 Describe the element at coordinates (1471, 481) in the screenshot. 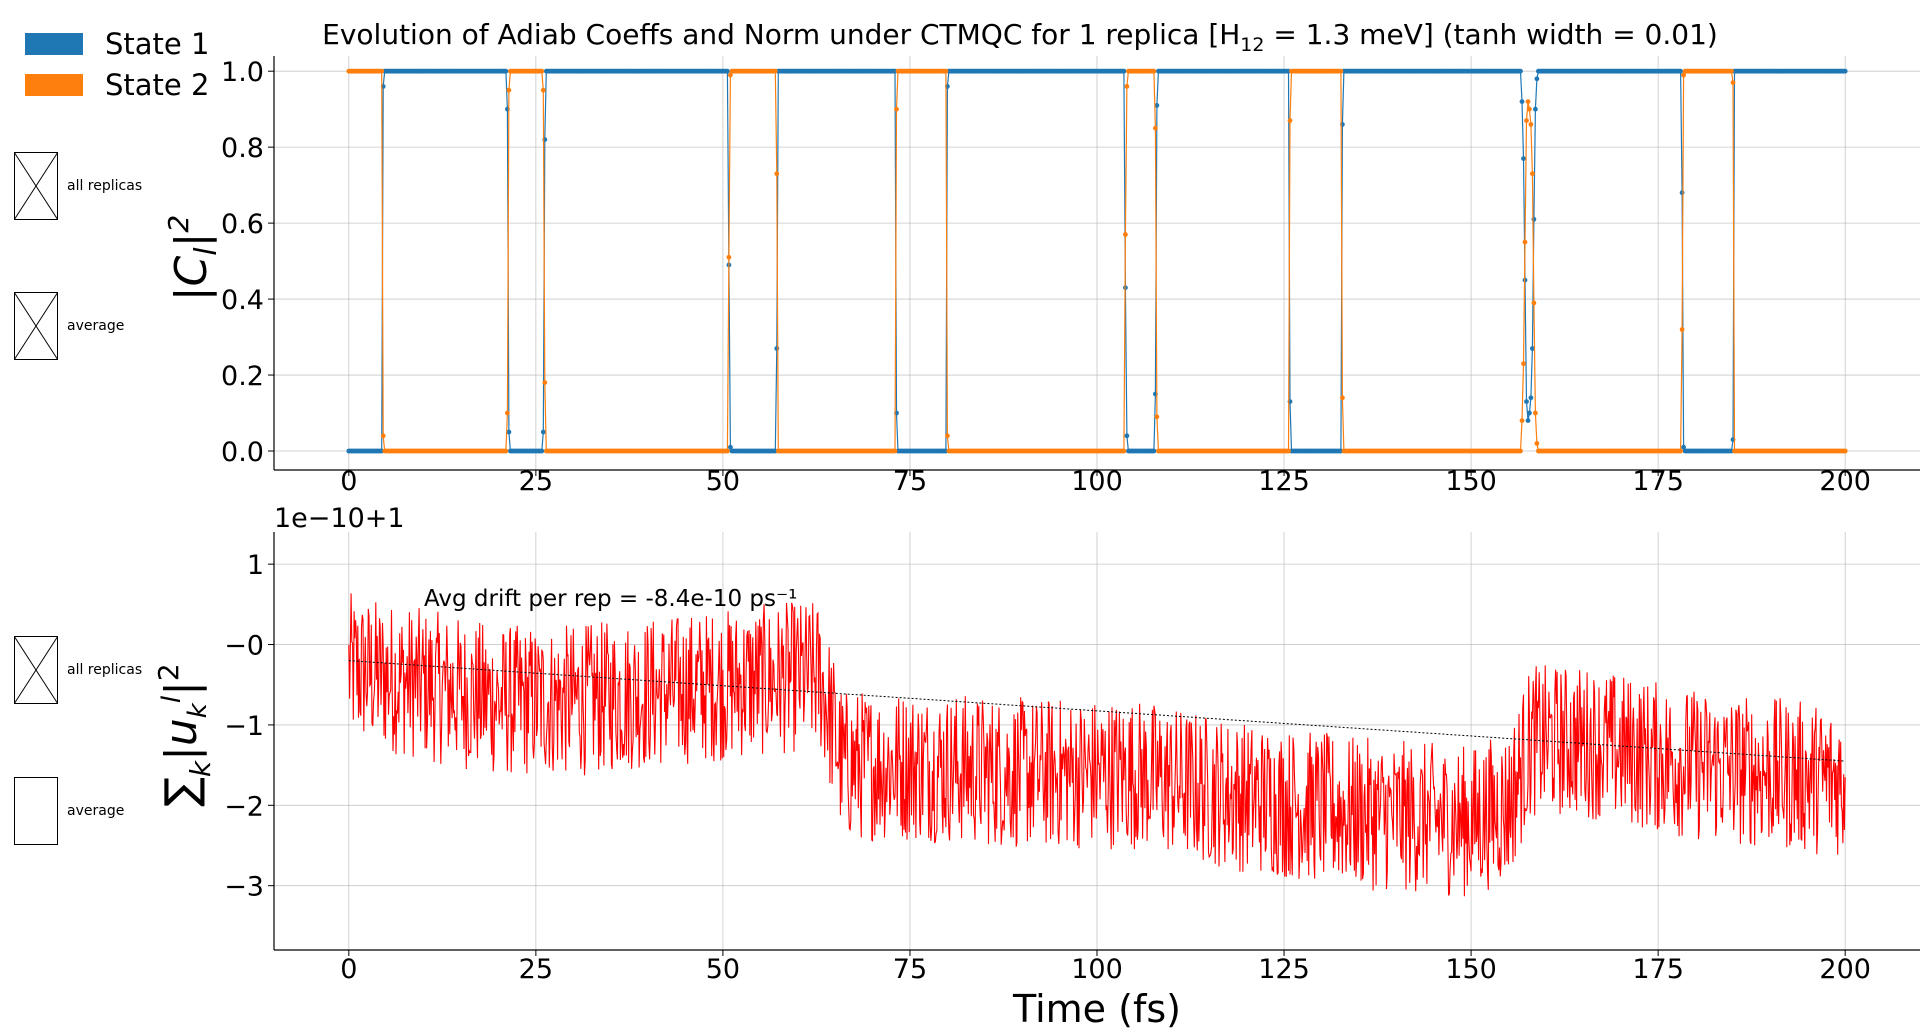

I see `top-x-tick-label: 150` at that location.